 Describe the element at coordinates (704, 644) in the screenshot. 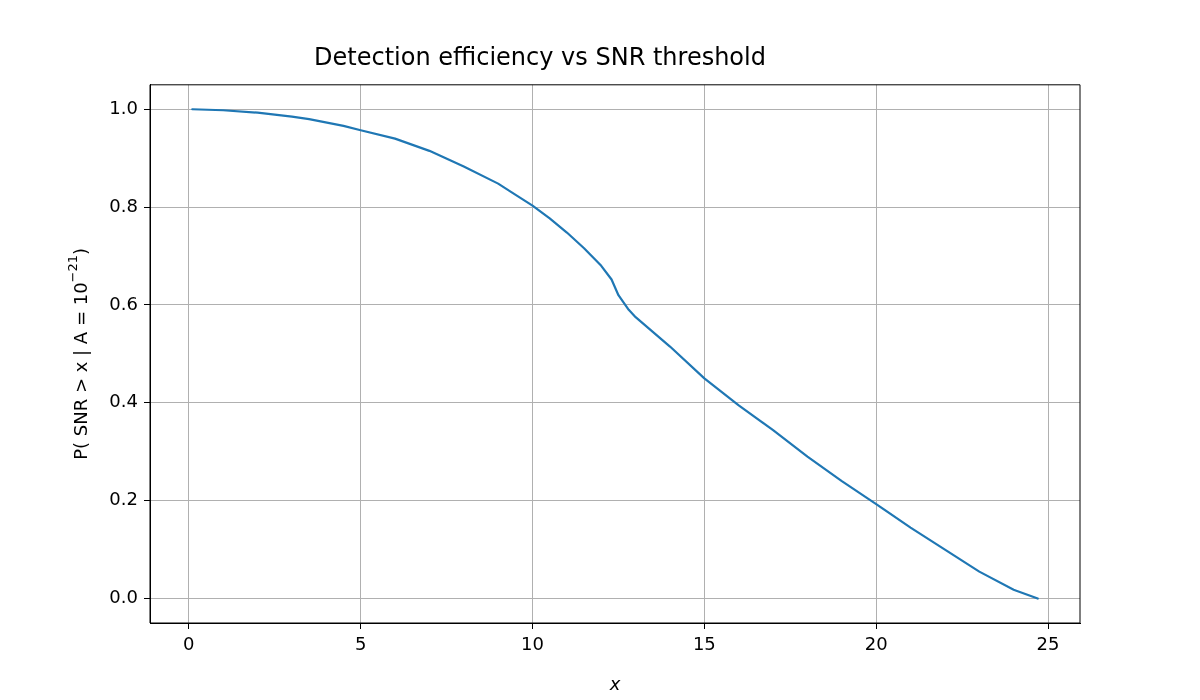

I see `x-tick-label: 15` at that location.